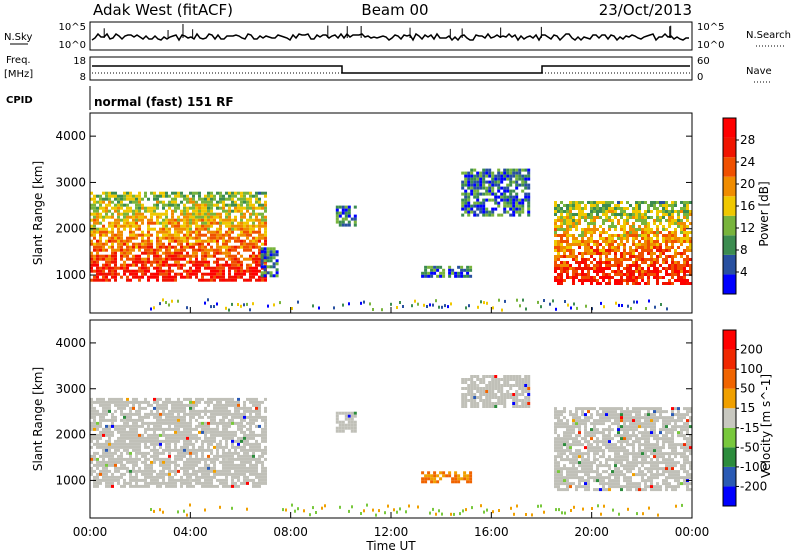 The width and height of the screenshot is (800, 554). Describe the element at coordinates (391, 36) in the screenshot. I see `noise-strip-frame` at that location.